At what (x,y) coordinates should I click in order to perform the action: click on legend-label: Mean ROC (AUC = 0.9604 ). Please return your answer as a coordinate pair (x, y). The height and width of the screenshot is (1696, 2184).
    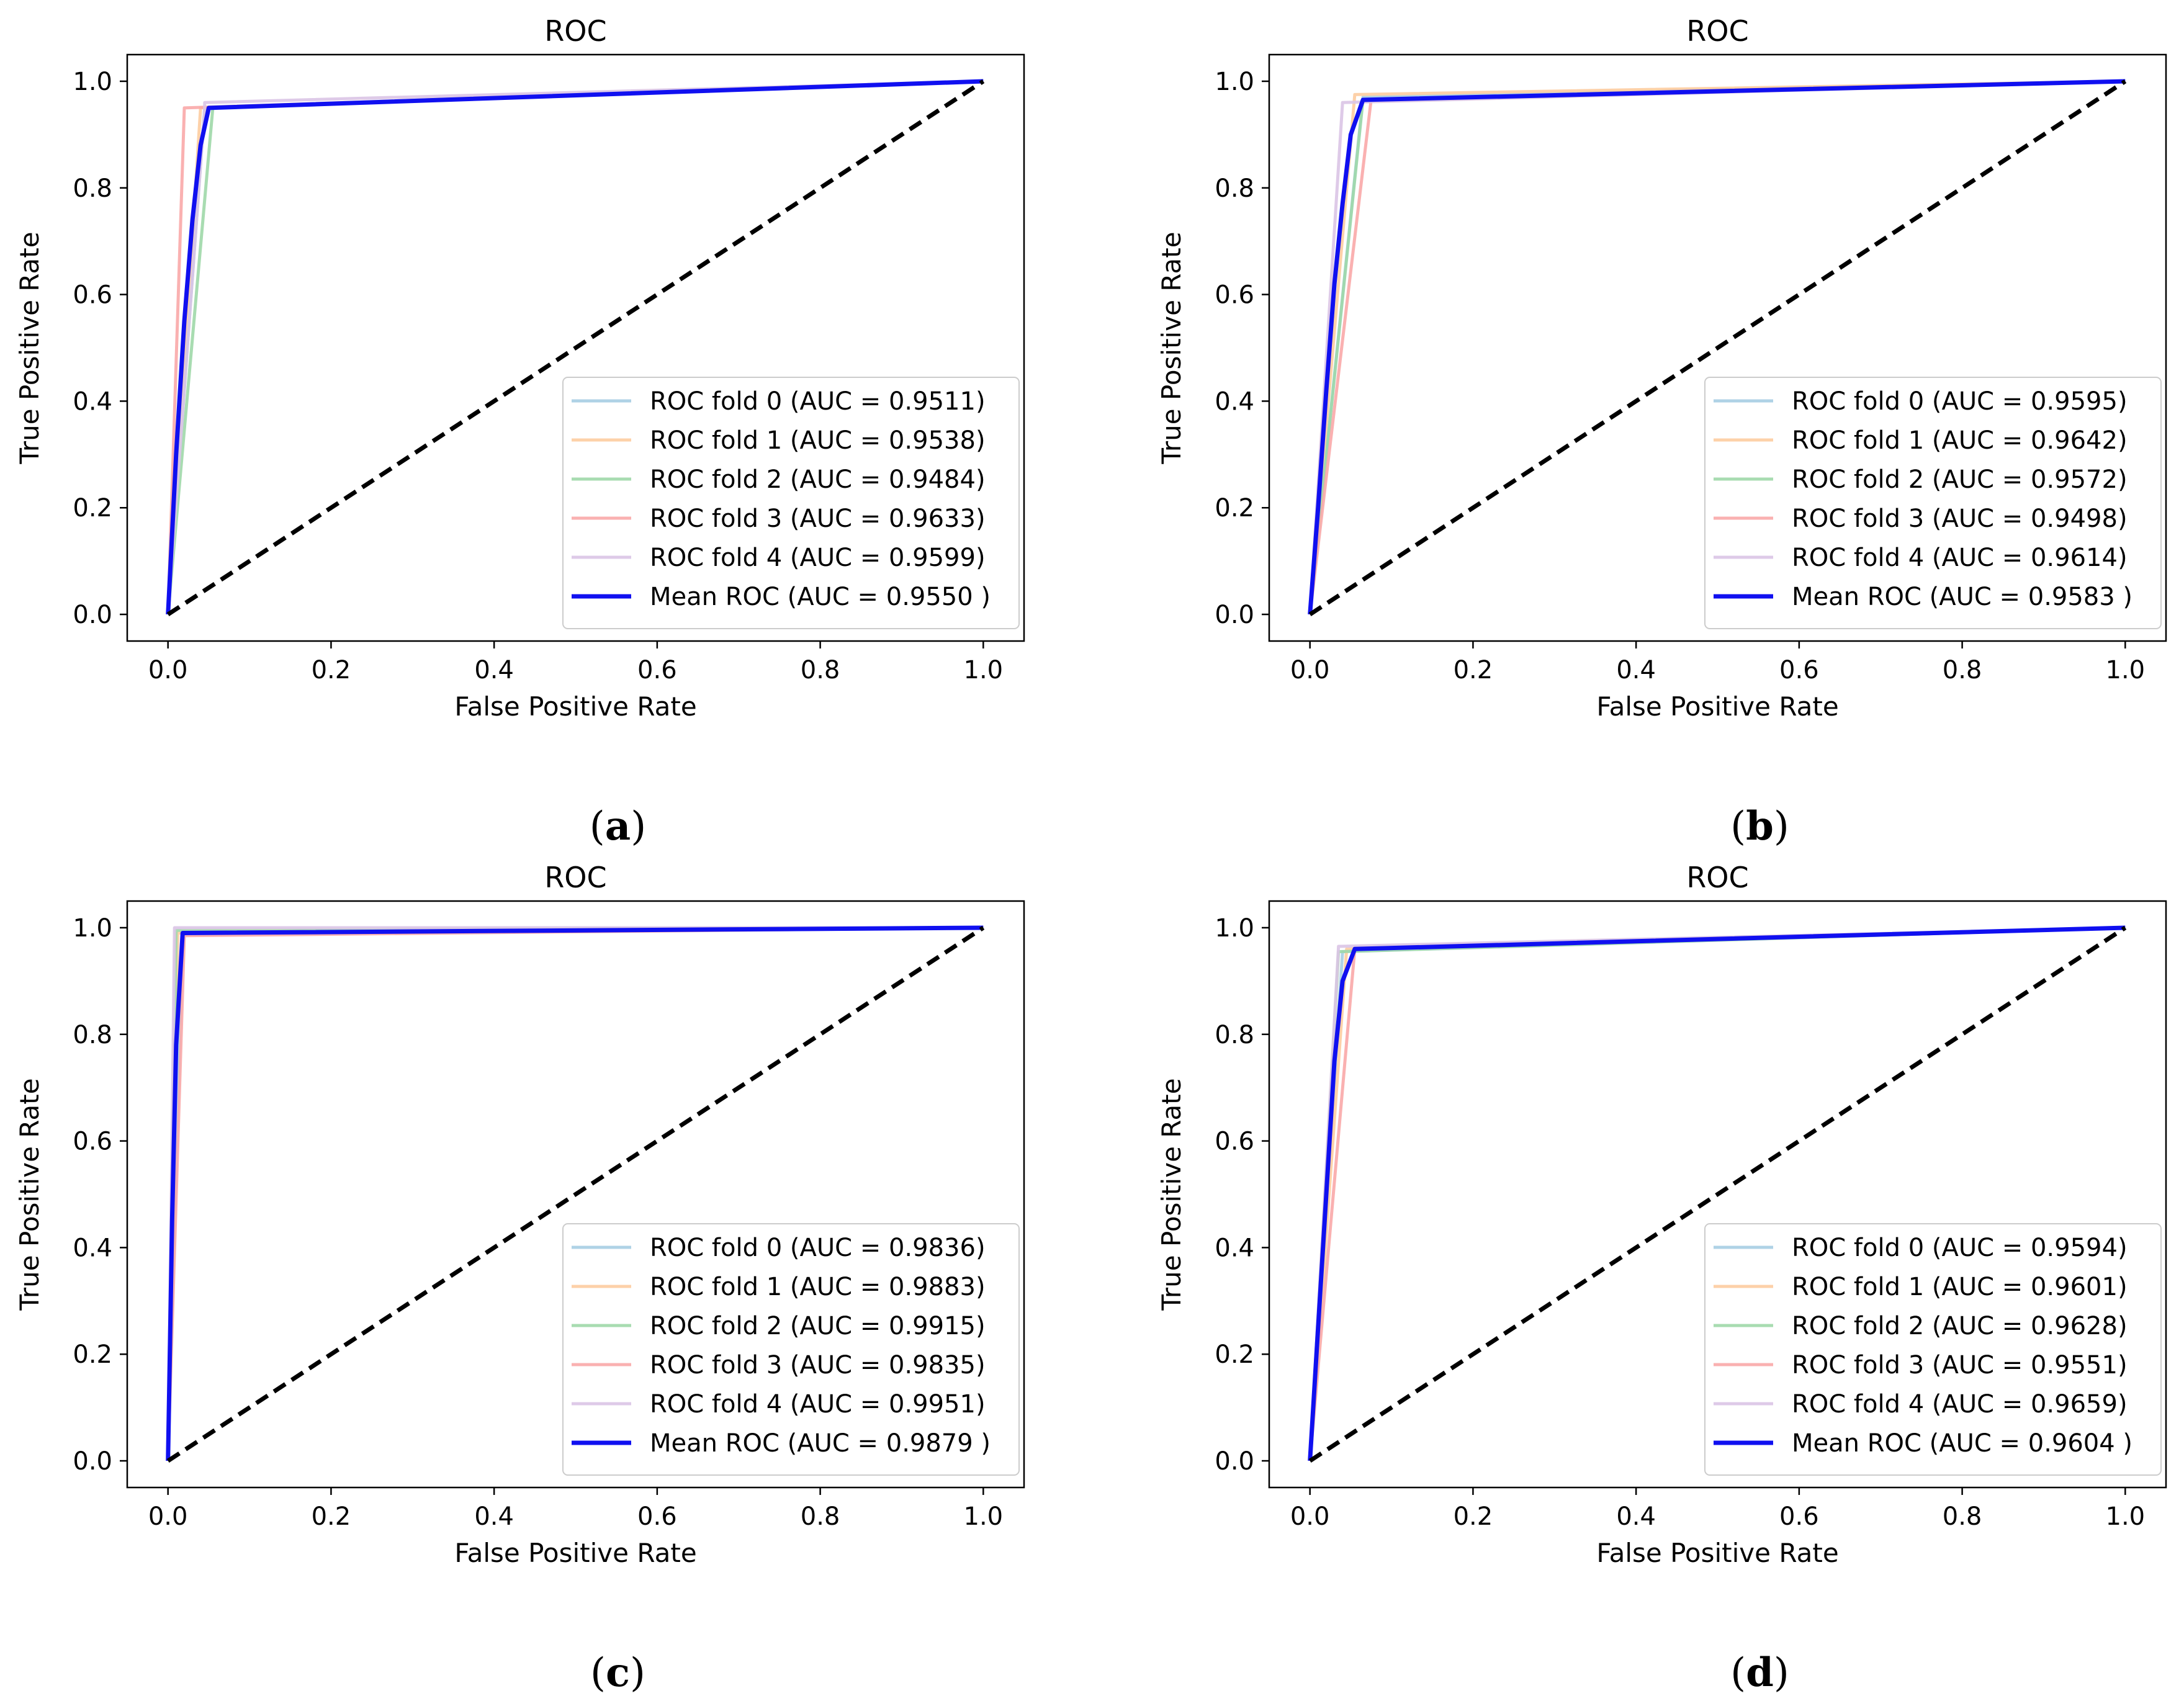
    Looking at the image, I should click on (1962, 1443).